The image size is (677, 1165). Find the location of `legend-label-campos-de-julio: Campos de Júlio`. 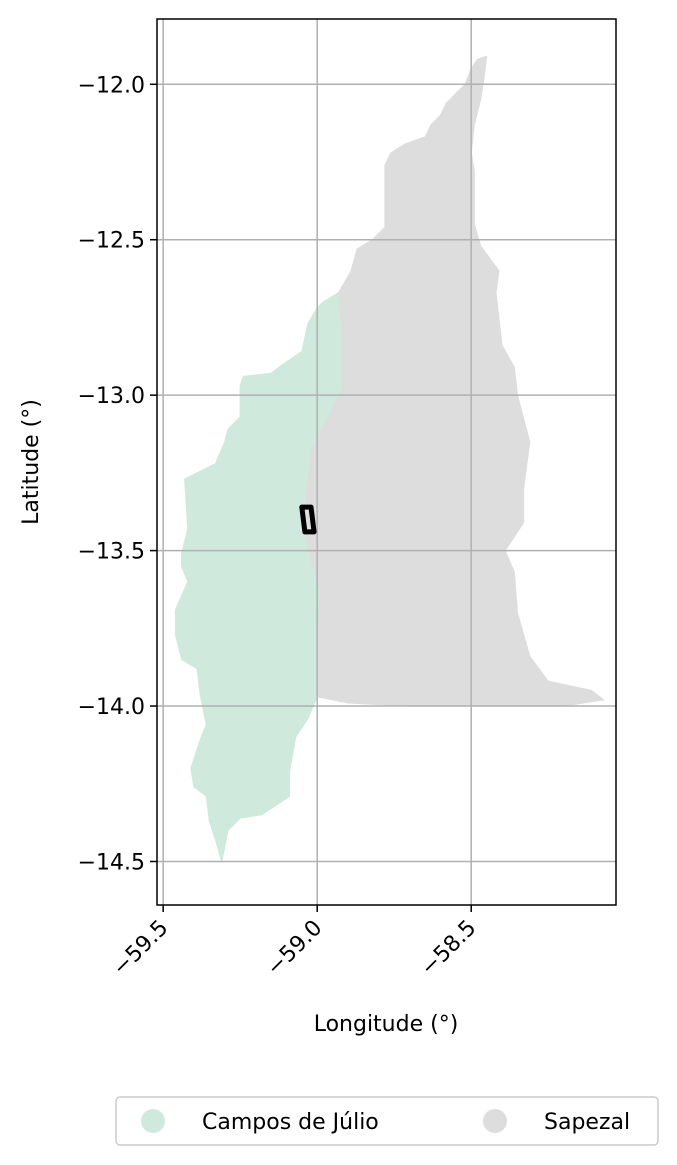

legend-label-campos-de-julio: Campos de Júlio is located at coordinates (290, 1122).